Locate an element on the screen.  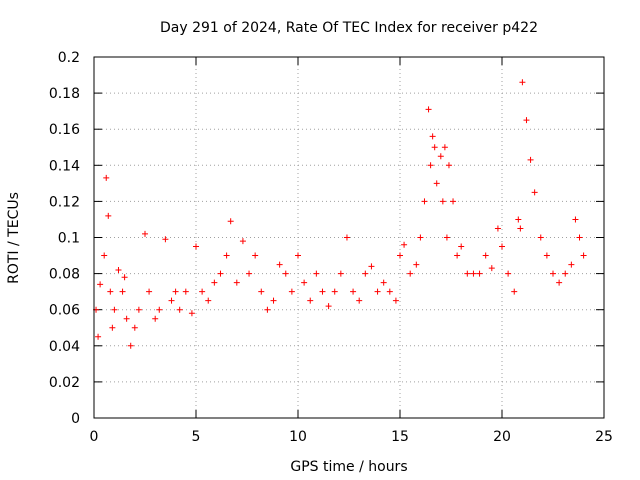
x-tick-label: 0 is located at coordinates (94, 437).